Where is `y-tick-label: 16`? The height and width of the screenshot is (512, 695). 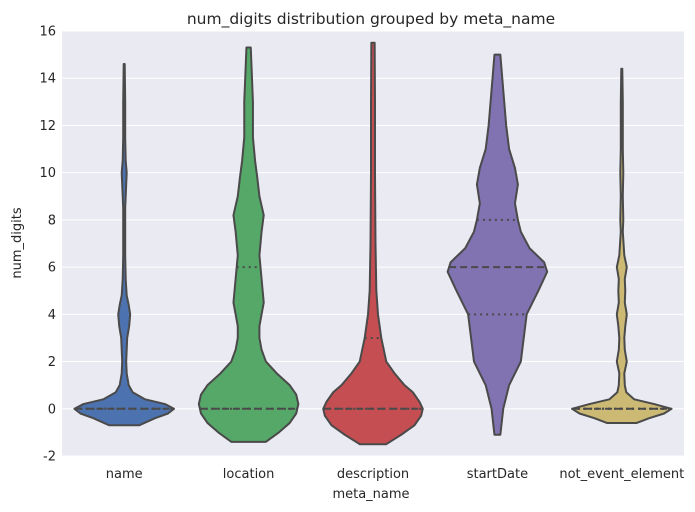 y-tick-label: 16 is located at coordinates (47, 32).